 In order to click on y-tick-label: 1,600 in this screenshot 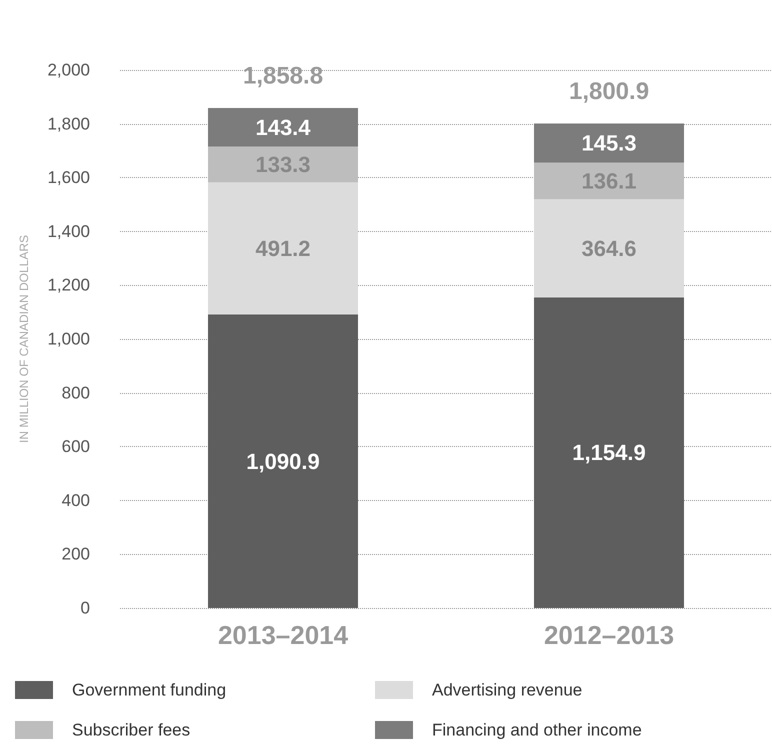, I will do `click(68, 178)`.